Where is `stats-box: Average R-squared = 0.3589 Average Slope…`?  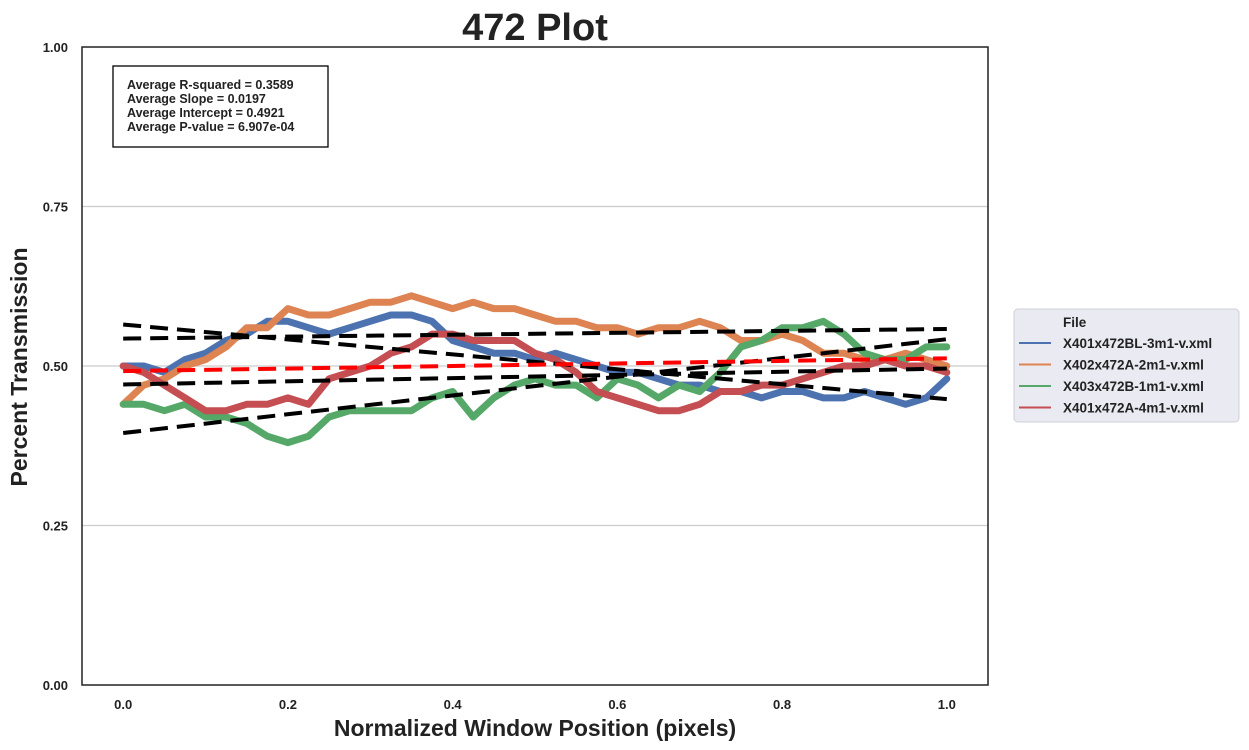
stats-box: Average R-squared = 0.3589 Average Slope… is located at coordinates (220, 106).